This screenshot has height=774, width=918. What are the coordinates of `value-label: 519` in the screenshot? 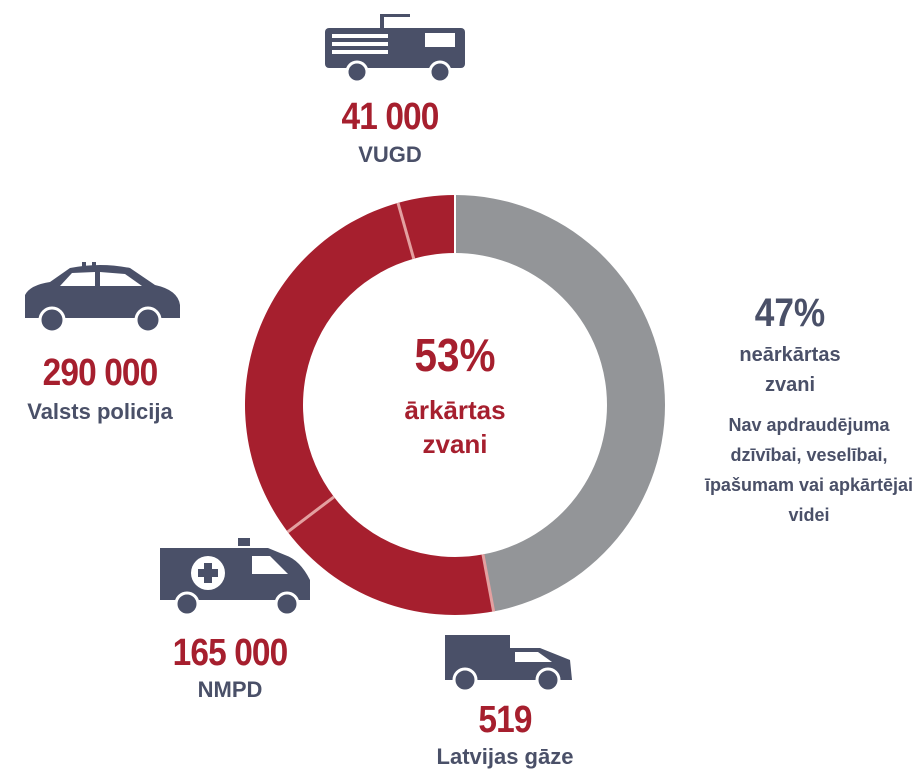 It's located at (505, 720).